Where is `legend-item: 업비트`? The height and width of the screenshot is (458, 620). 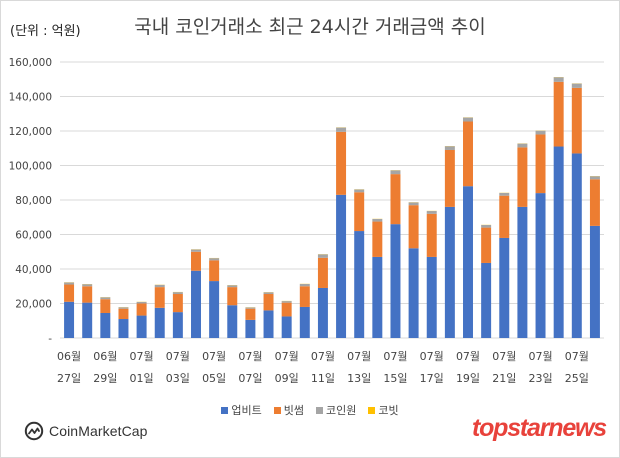 legend-item: 업비트 is located at coordinates (241, 410).